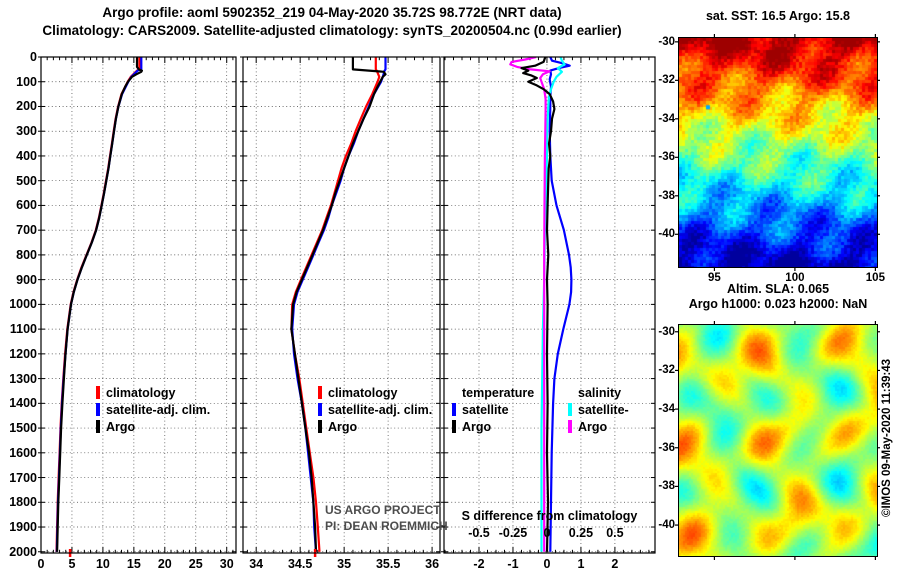 This screenshot has height=580, width=900. I want to click on difference-profile-xtick-label: -2, so click(479, 564).